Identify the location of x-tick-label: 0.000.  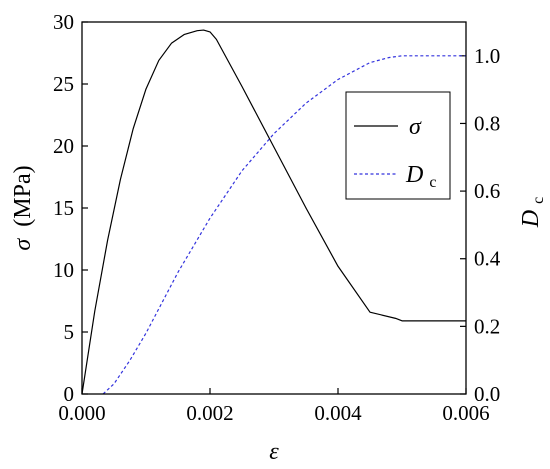
(81, 413).